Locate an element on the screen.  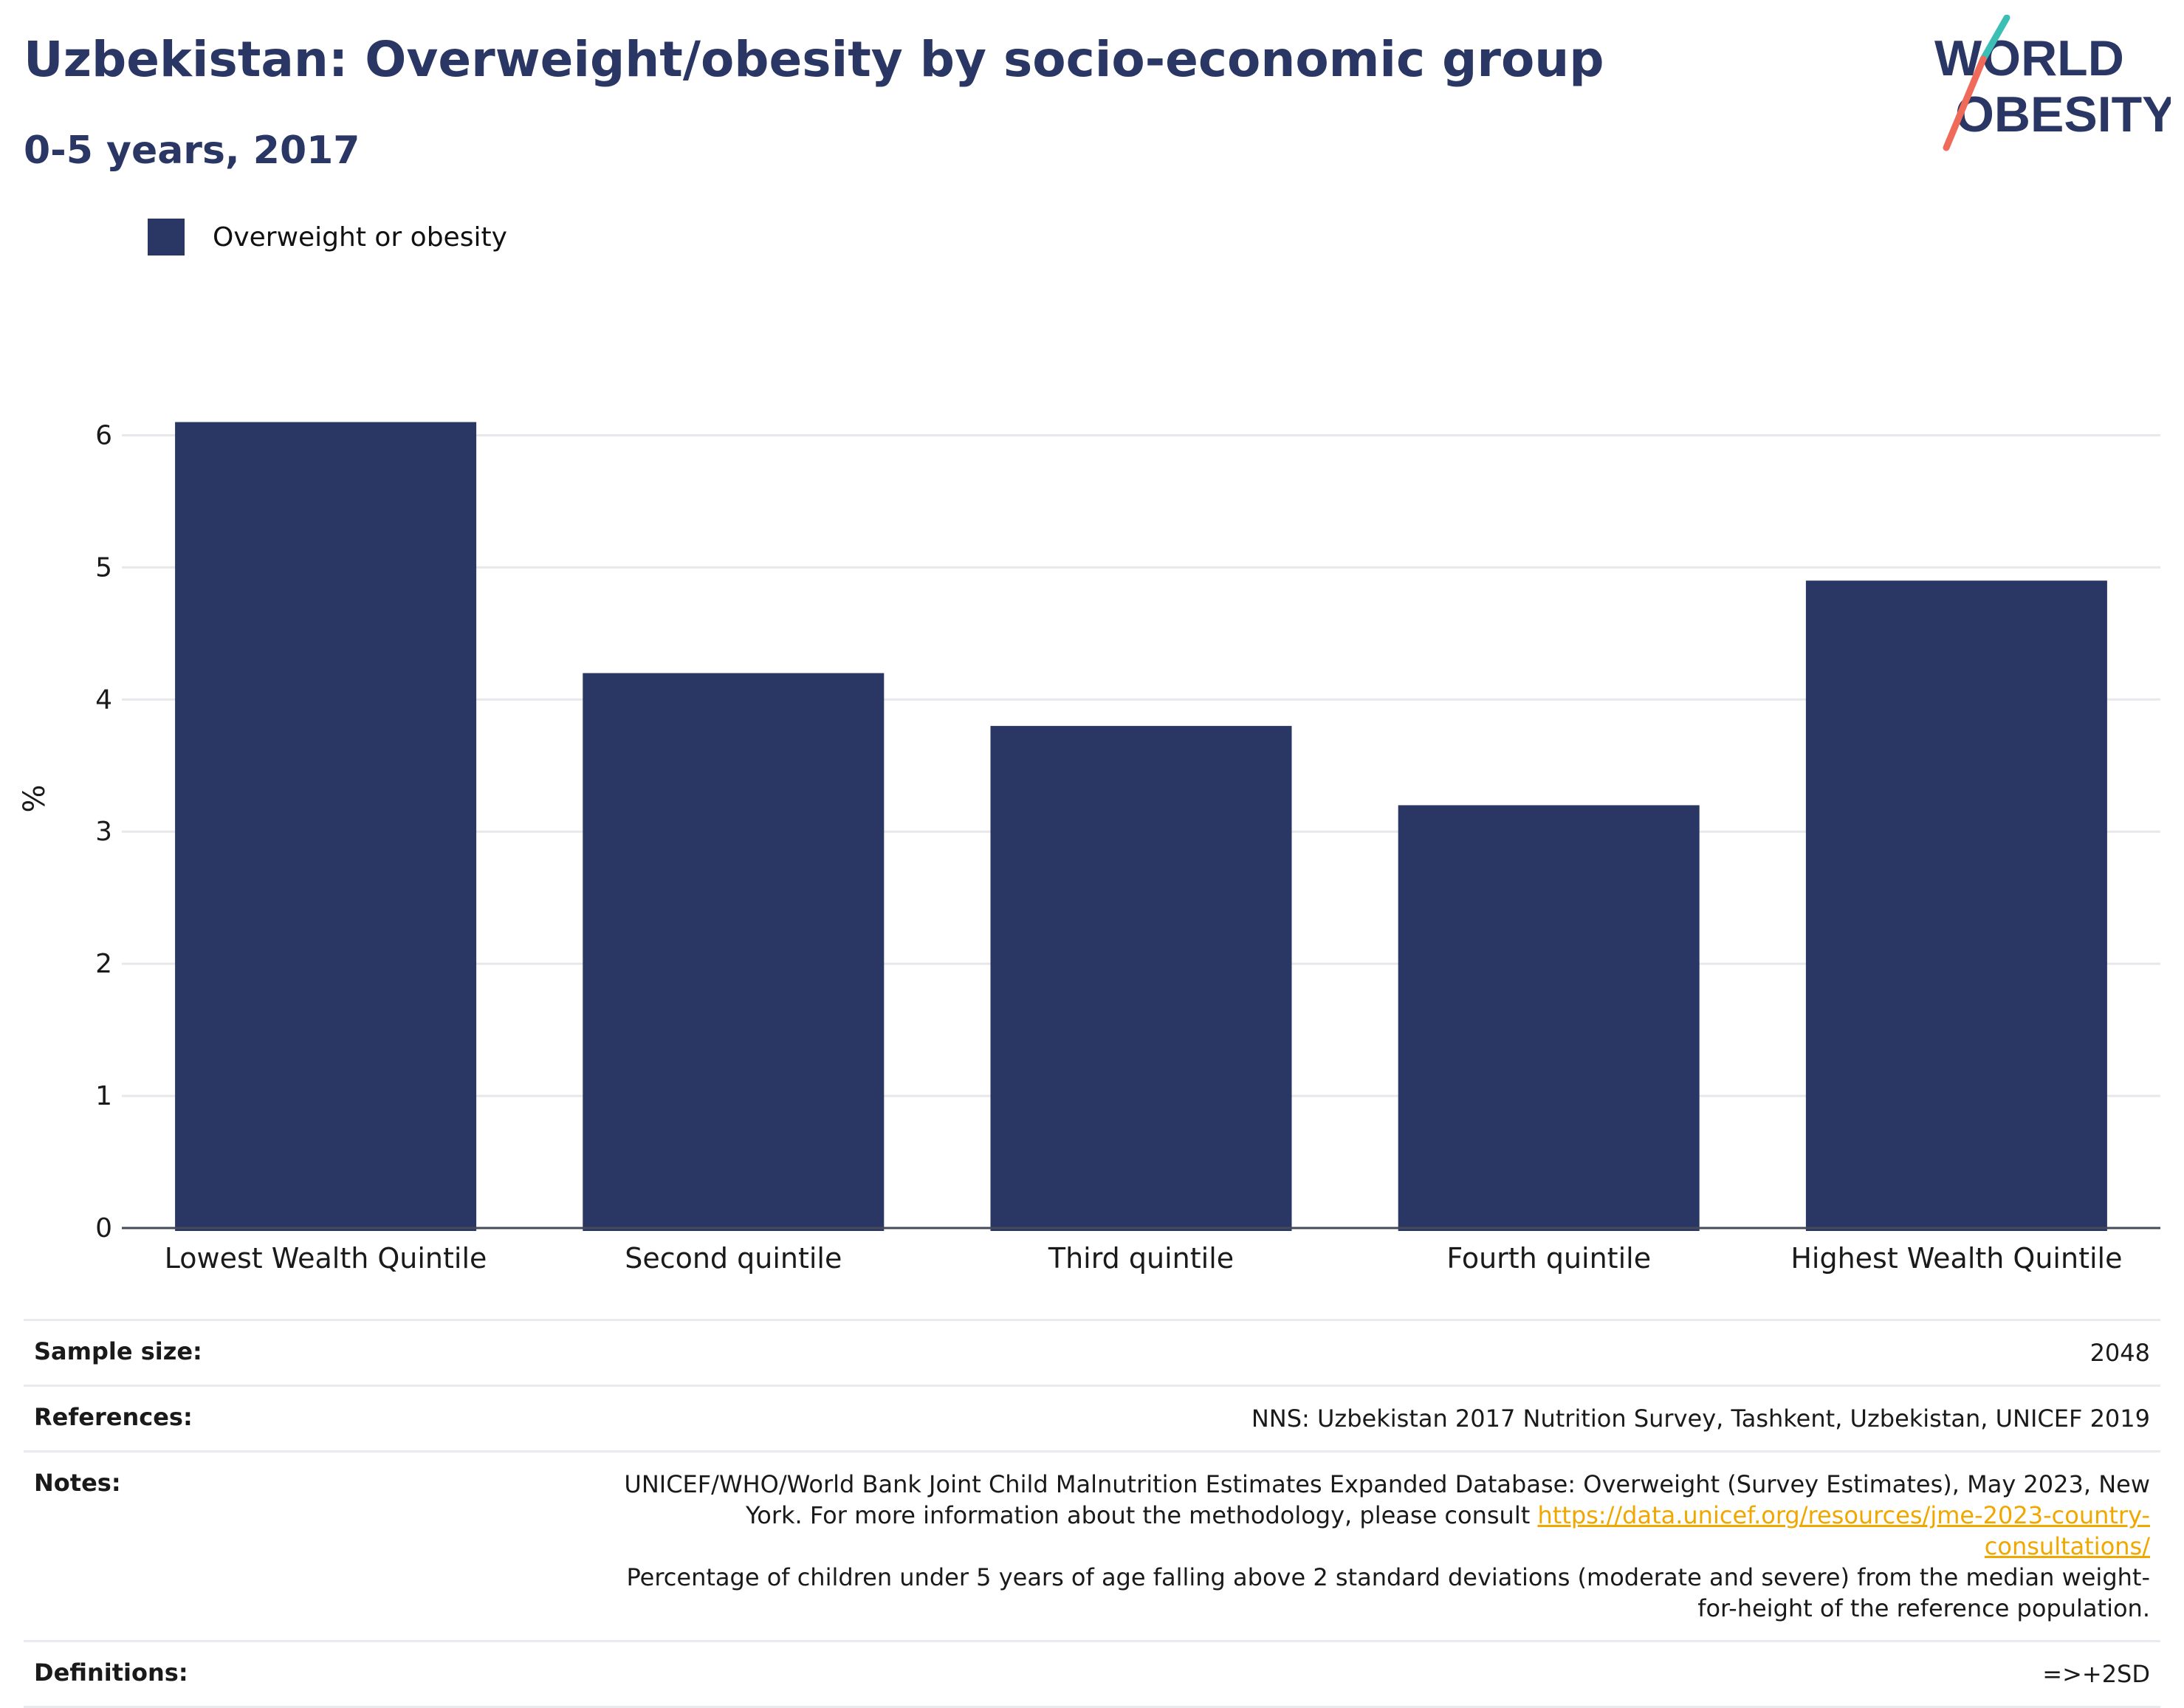
x-tick-label: Fourth quintile is located at coordinates (1548, 1258).